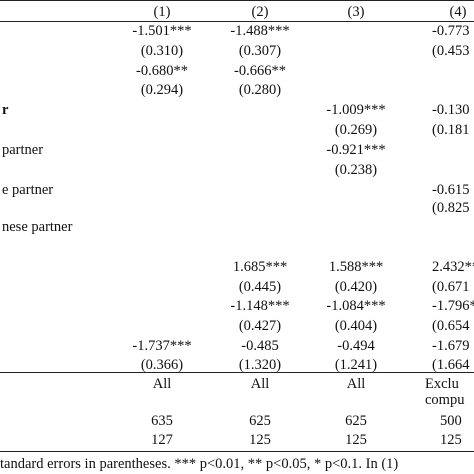  I want to click on group-col-2: 125, so click(260, 440).